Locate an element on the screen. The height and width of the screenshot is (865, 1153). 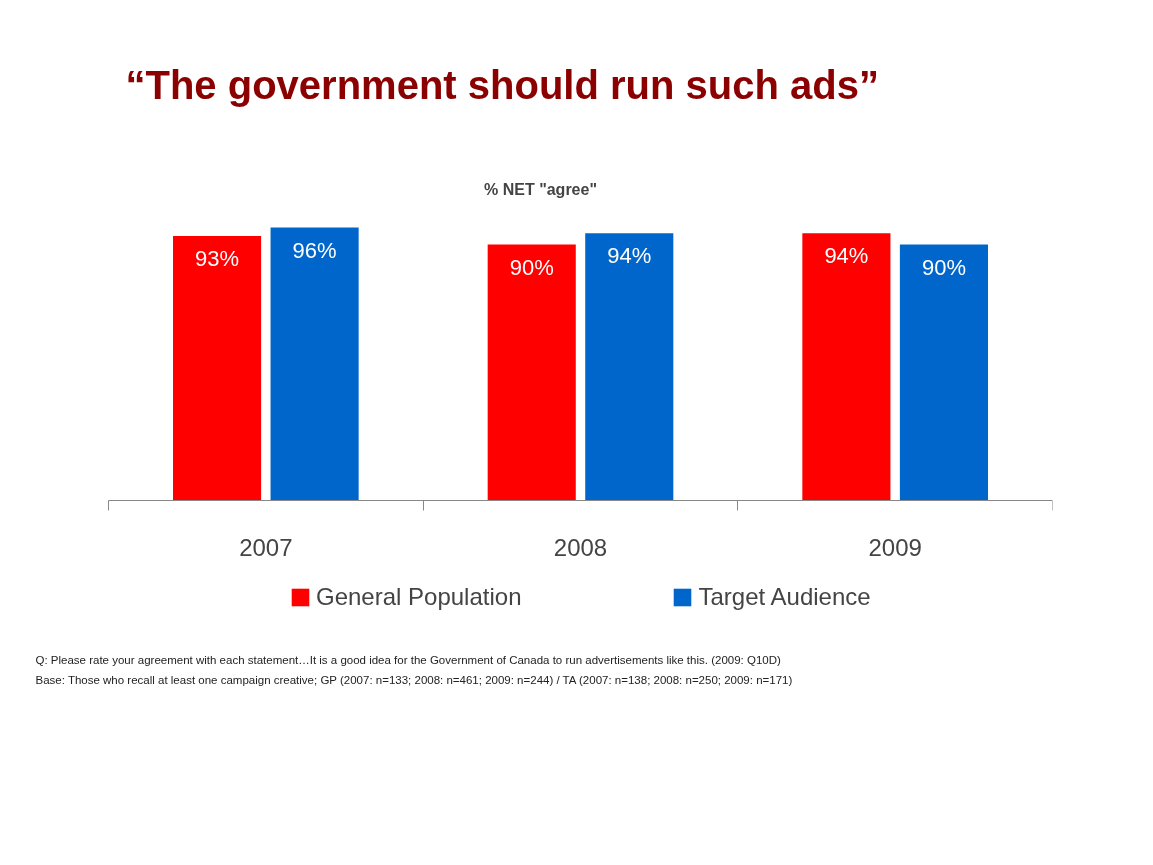
text: Base: Those who recall at least one campaign creative; GP (2007: n=133; 2008: n=461; 2009: n=244) / TA (2007: n=138; 2008: n=250; 2009: n=171) is located at coordinates (414, 679).